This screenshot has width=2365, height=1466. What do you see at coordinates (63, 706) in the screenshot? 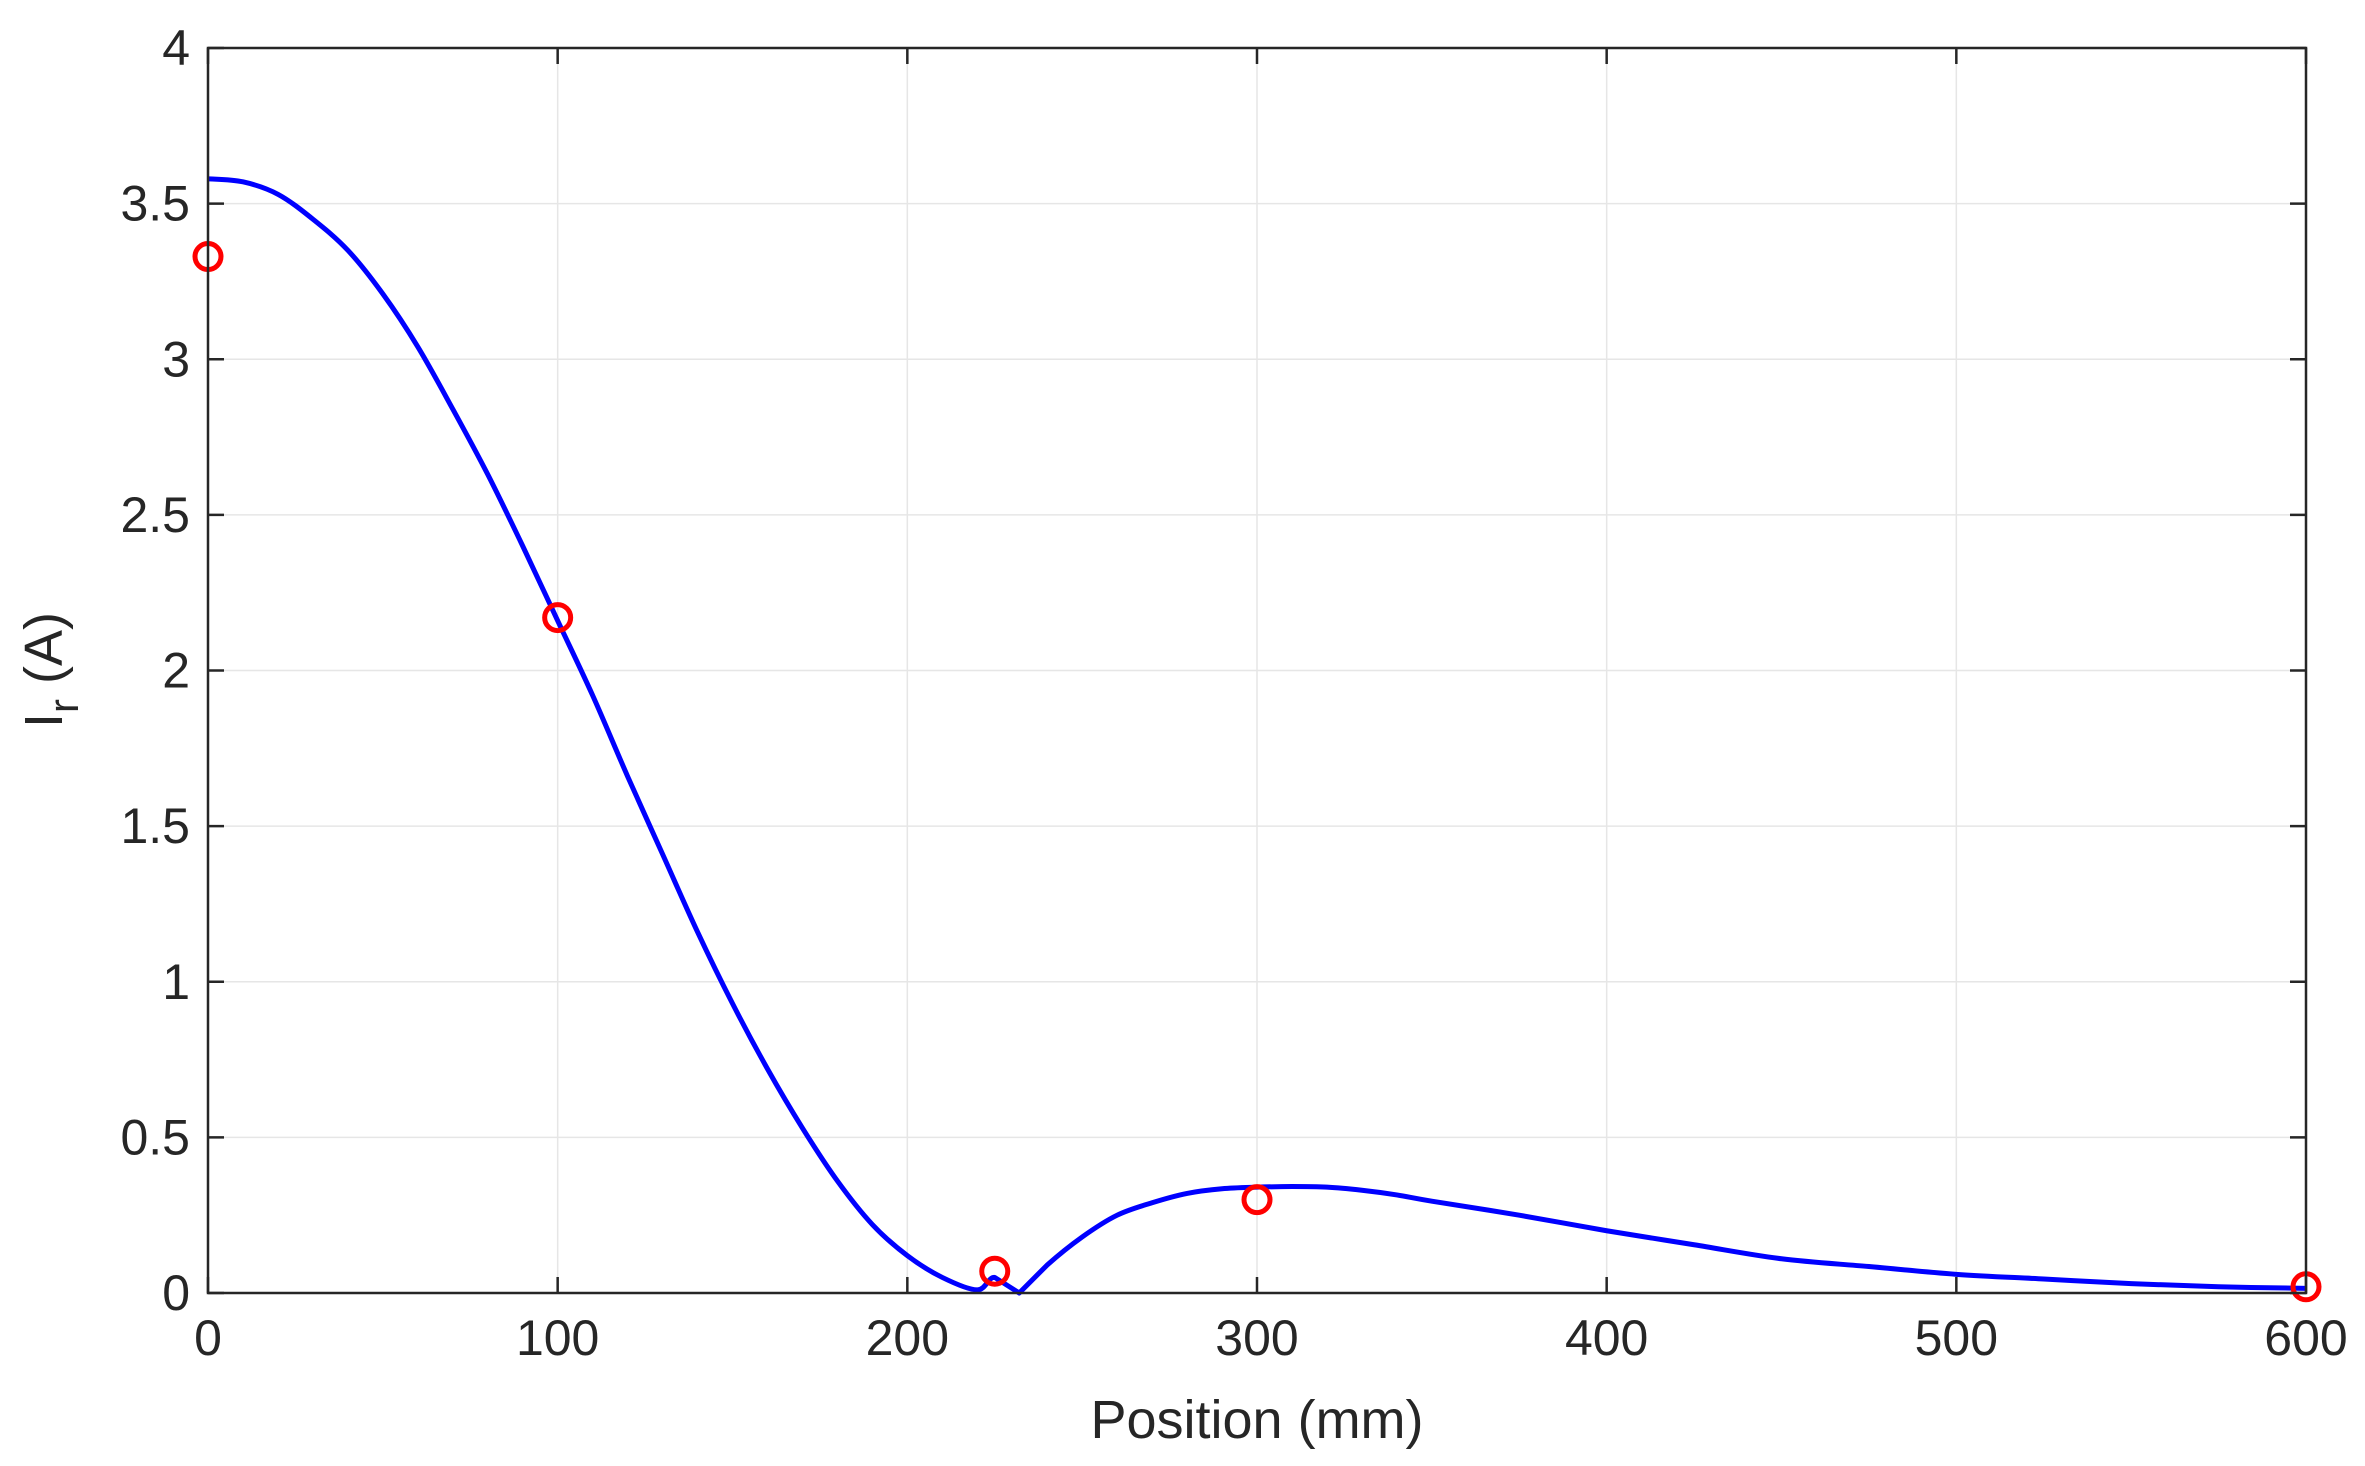
I see `y-axis-title-subscript: r` at bounding box center [63, 706].